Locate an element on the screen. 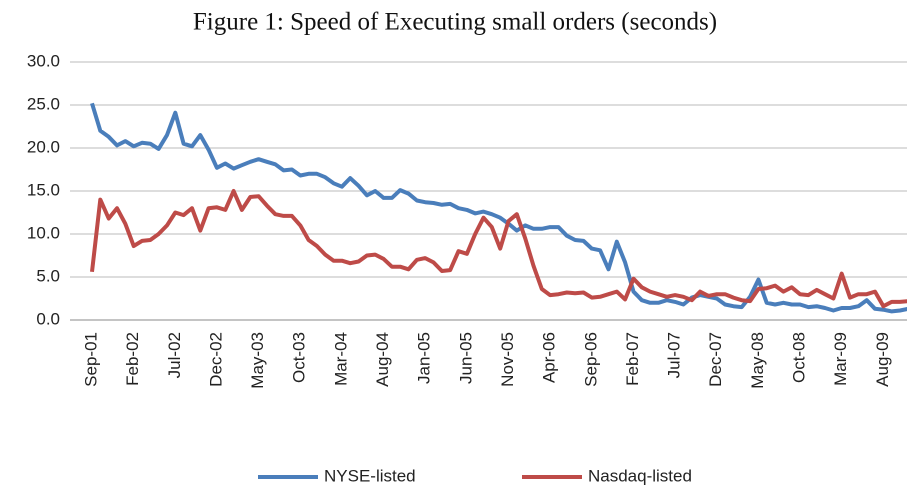 The image size is (907, 493). x-tick-label: Oct-08 is located at coordinates (799, 357).